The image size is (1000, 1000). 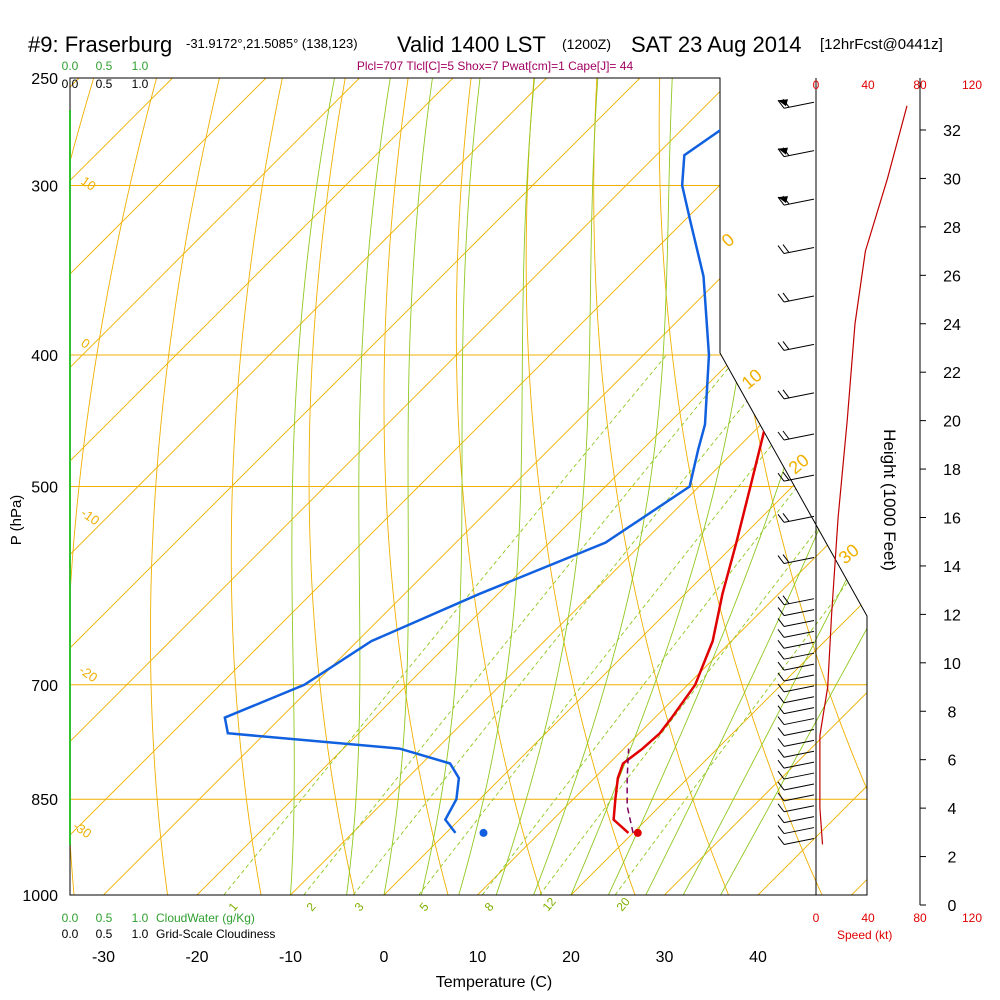 What do you see at coordinates (424, 907) in the screenshot?
I see `mixing-ratio-label: 5` at bounding box center [424, 907].